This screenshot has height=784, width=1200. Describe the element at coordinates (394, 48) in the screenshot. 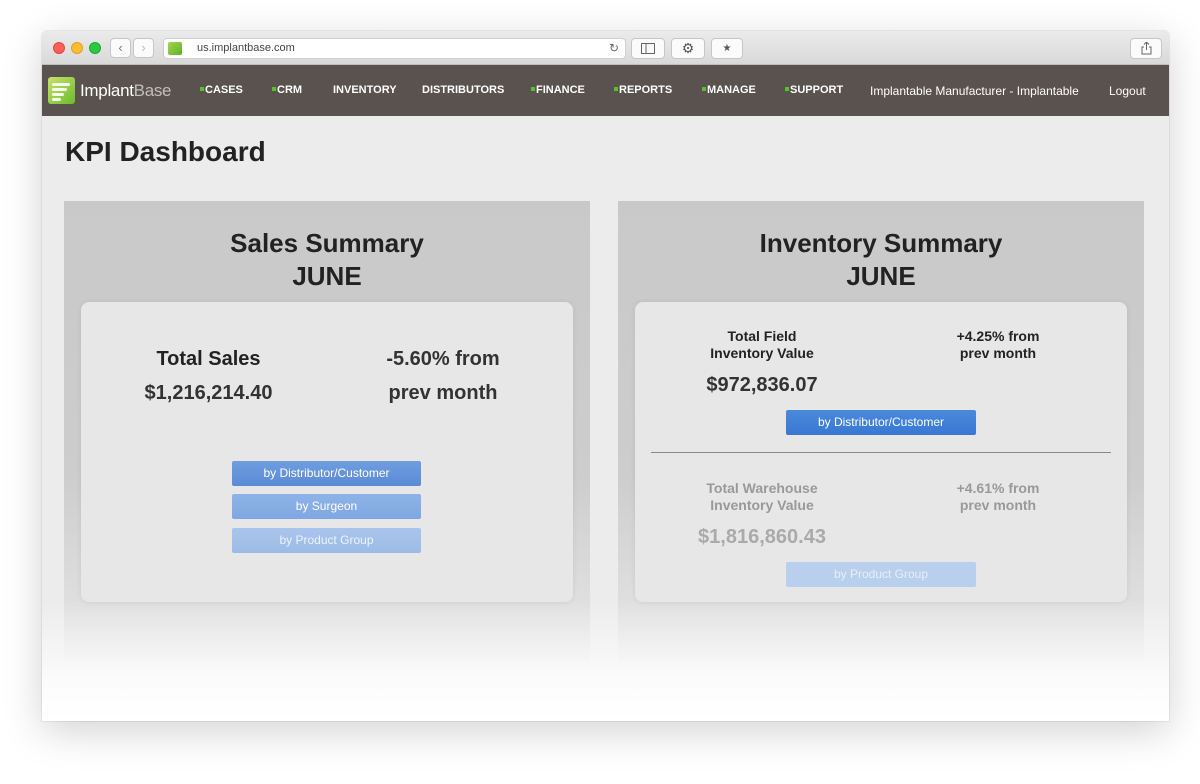

I see `address-bar: us.implantbase.com ↻` at that location.